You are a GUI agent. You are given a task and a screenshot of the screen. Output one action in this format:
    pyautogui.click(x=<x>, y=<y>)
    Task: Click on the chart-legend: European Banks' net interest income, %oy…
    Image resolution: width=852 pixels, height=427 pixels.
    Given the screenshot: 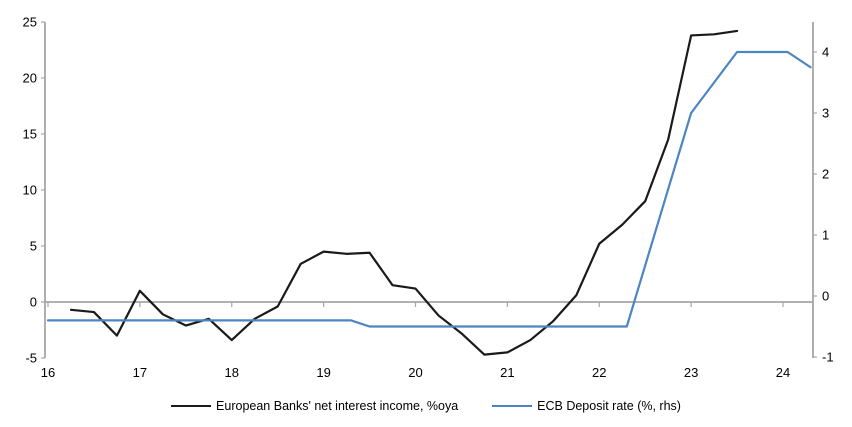 What is the action you would take?
    pyautogui.click(x=426, y=406)
    